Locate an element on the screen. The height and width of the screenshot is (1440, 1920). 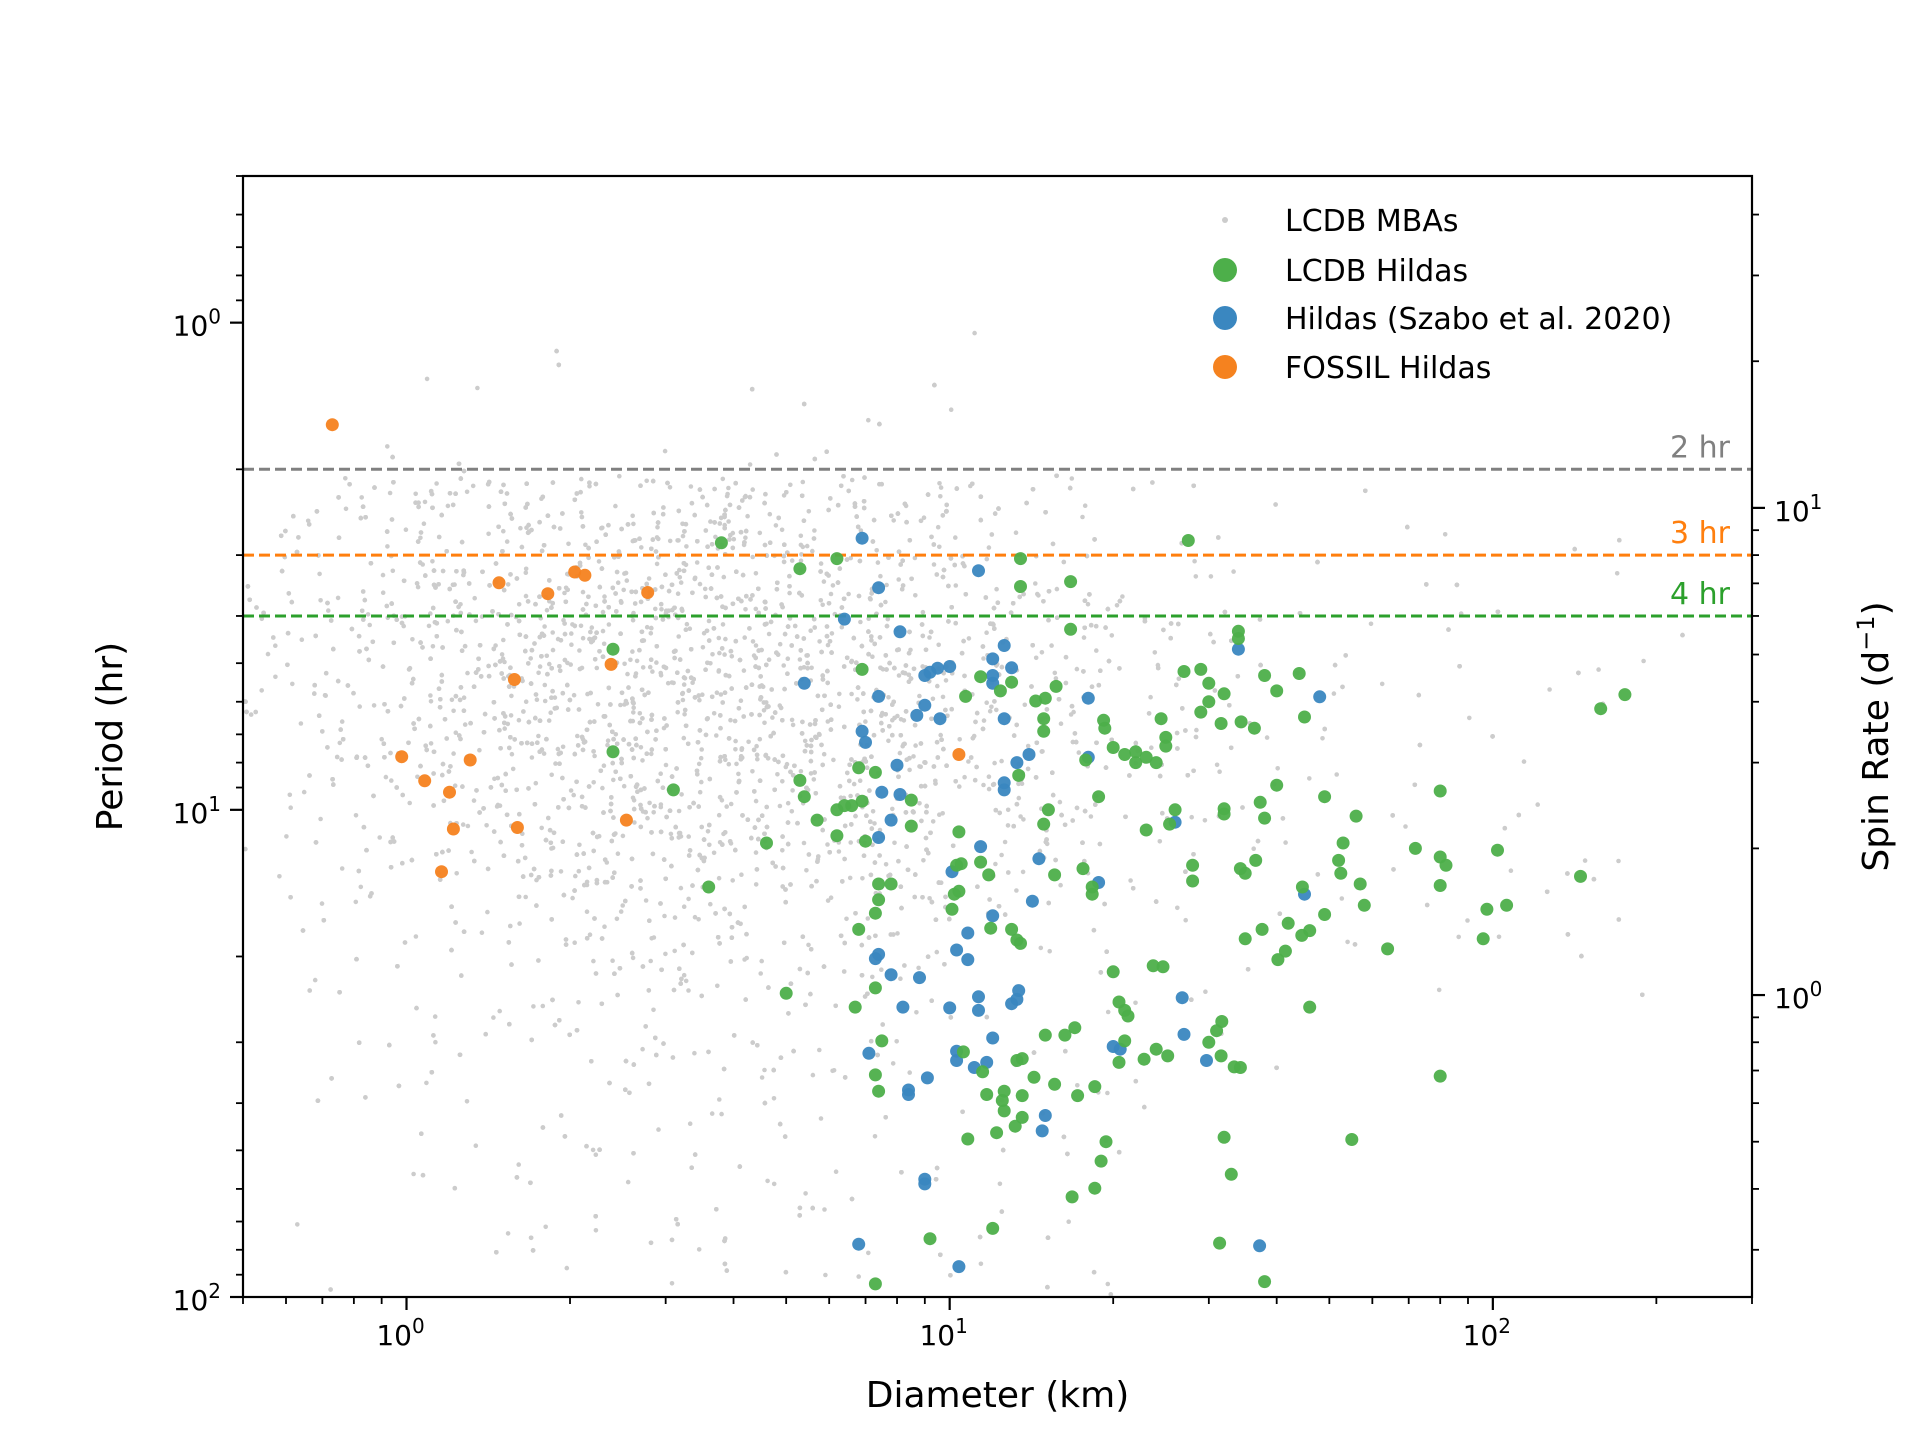
reference-lines: 2 hr3 hr4 hr is located at coordinates (997, 524).